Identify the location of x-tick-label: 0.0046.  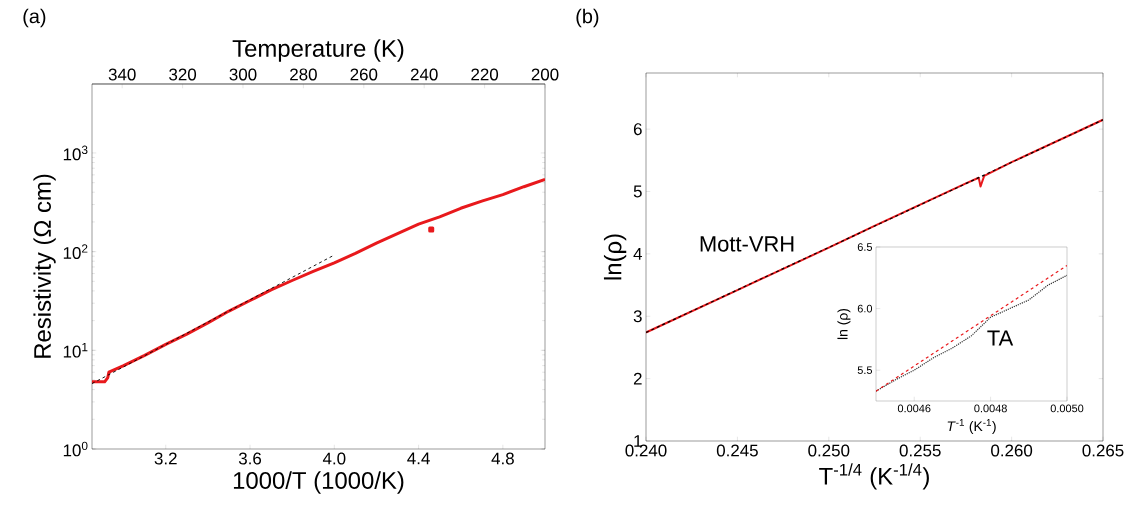
(914, 408).